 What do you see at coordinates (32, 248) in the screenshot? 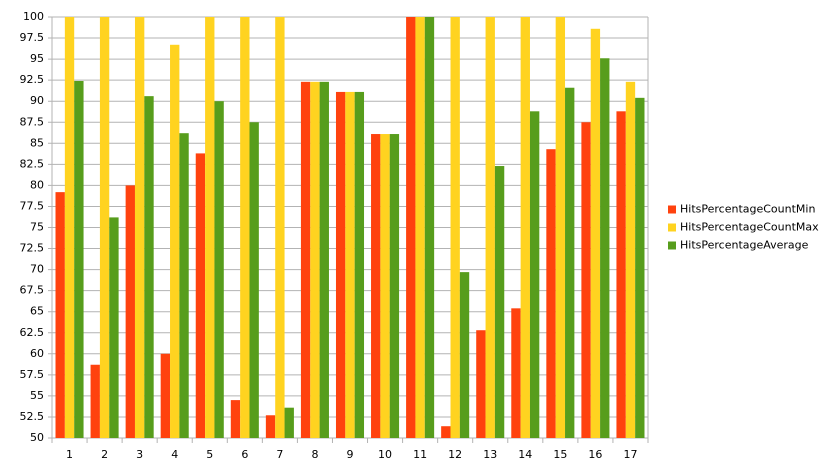
I see `y-tick-label: 72.5` at bounding box center [32, 248].